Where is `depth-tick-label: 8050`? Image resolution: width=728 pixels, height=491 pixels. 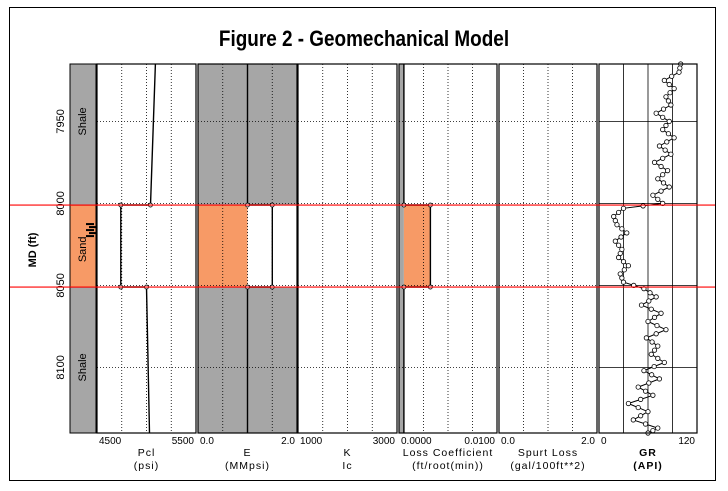
depth-tick-label: 8050 is located at coordinates (61, 285).